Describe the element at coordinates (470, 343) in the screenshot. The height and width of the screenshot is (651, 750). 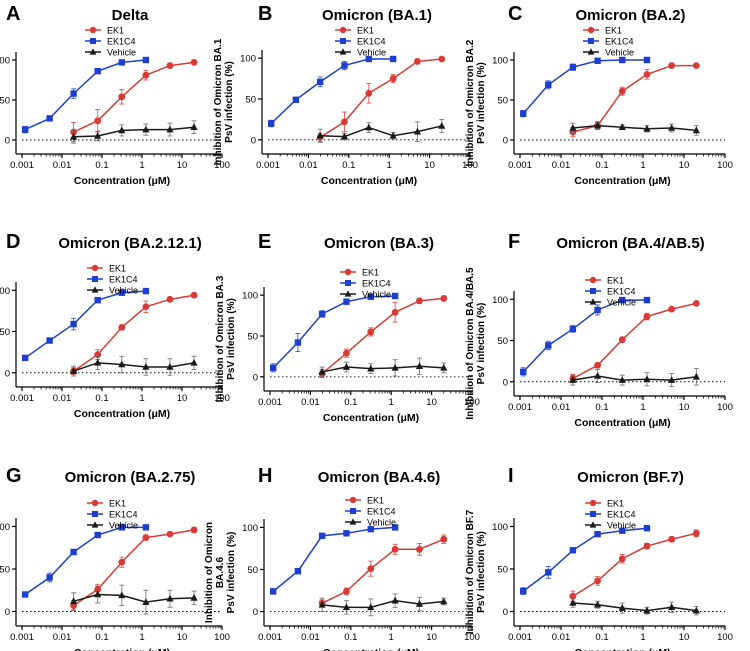
I see `y-axis-label-line: Inhibition of Omicron BA.4/BA.5` at that location.